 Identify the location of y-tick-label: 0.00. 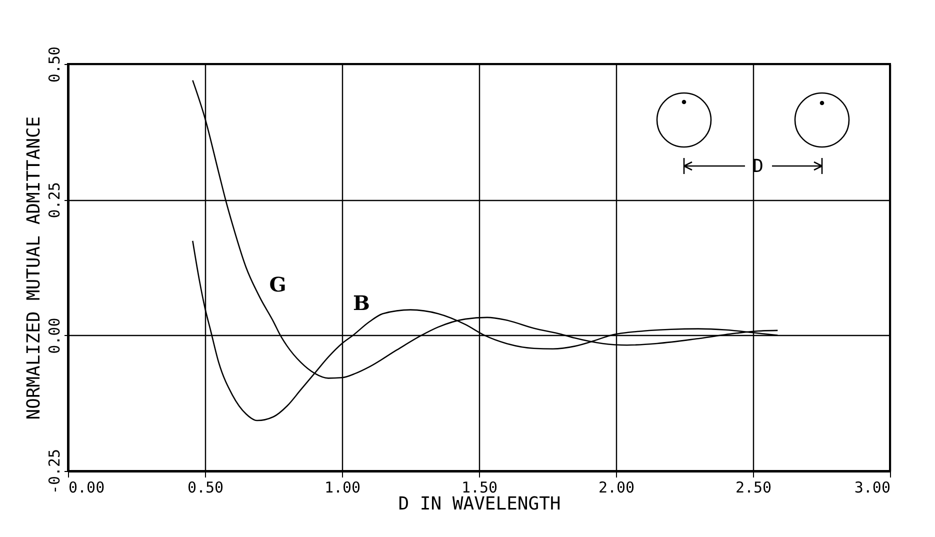
(55, 336).